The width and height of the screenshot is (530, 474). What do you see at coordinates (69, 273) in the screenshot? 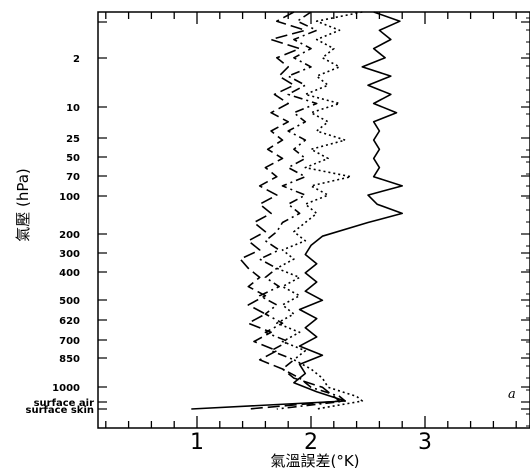
I see `y-tick-label: 400` at bounding box center [69, 273].